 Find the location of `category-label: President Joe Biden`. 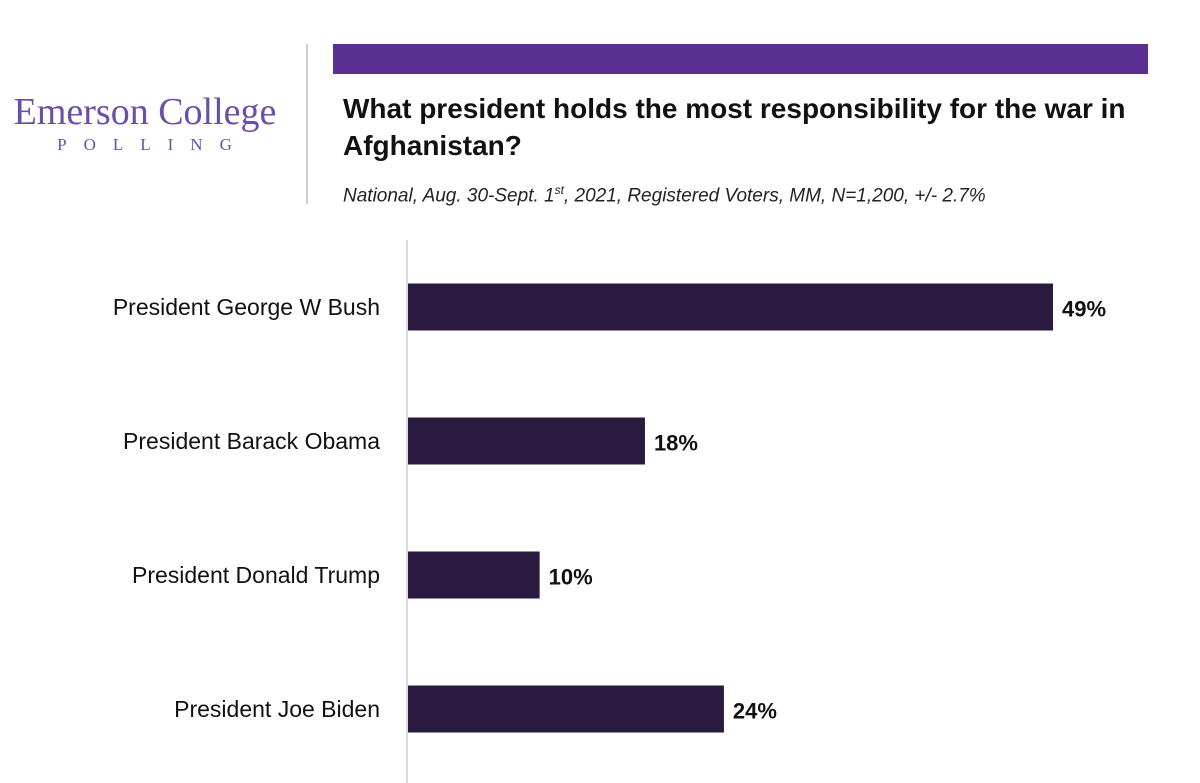

category-label: President Joe Biden is located at coordinates (277, 709).